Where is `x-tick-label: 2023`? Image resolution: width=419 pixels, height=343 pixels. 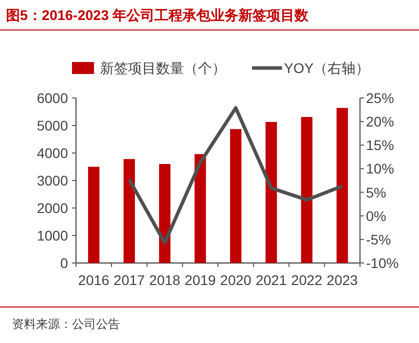 x-tick-label: 2023 is located at coordinates (342, 280).